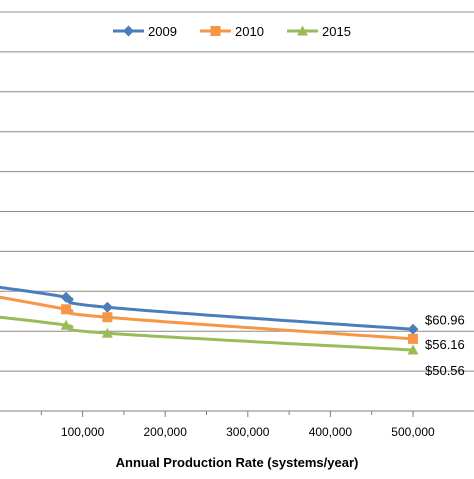  What do you see at coordinates (336, 31) in the screenshot?
I see `legend-label: 2015` at bounding box center [336, 31].